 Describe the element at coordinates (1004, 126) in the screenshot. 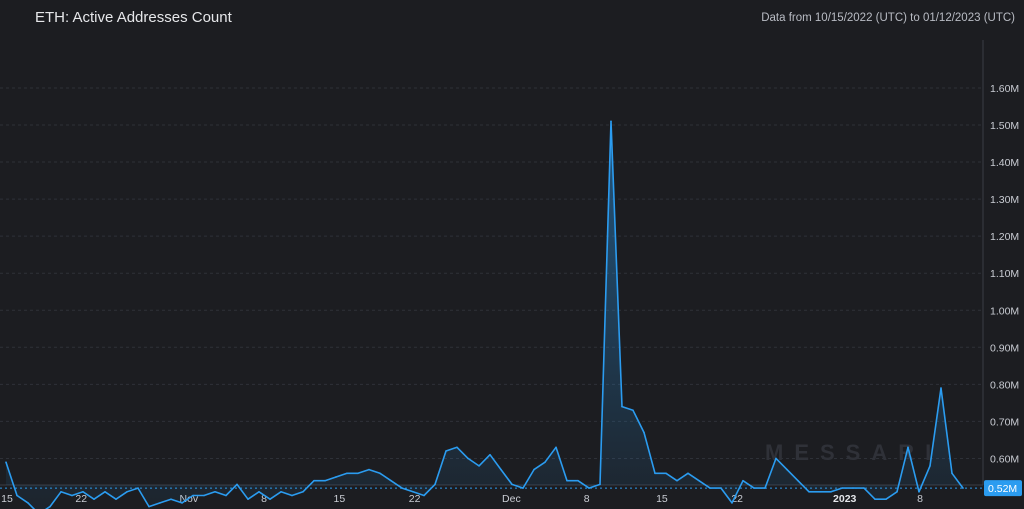

I see `y-tick-label: 1.50M` at that location.